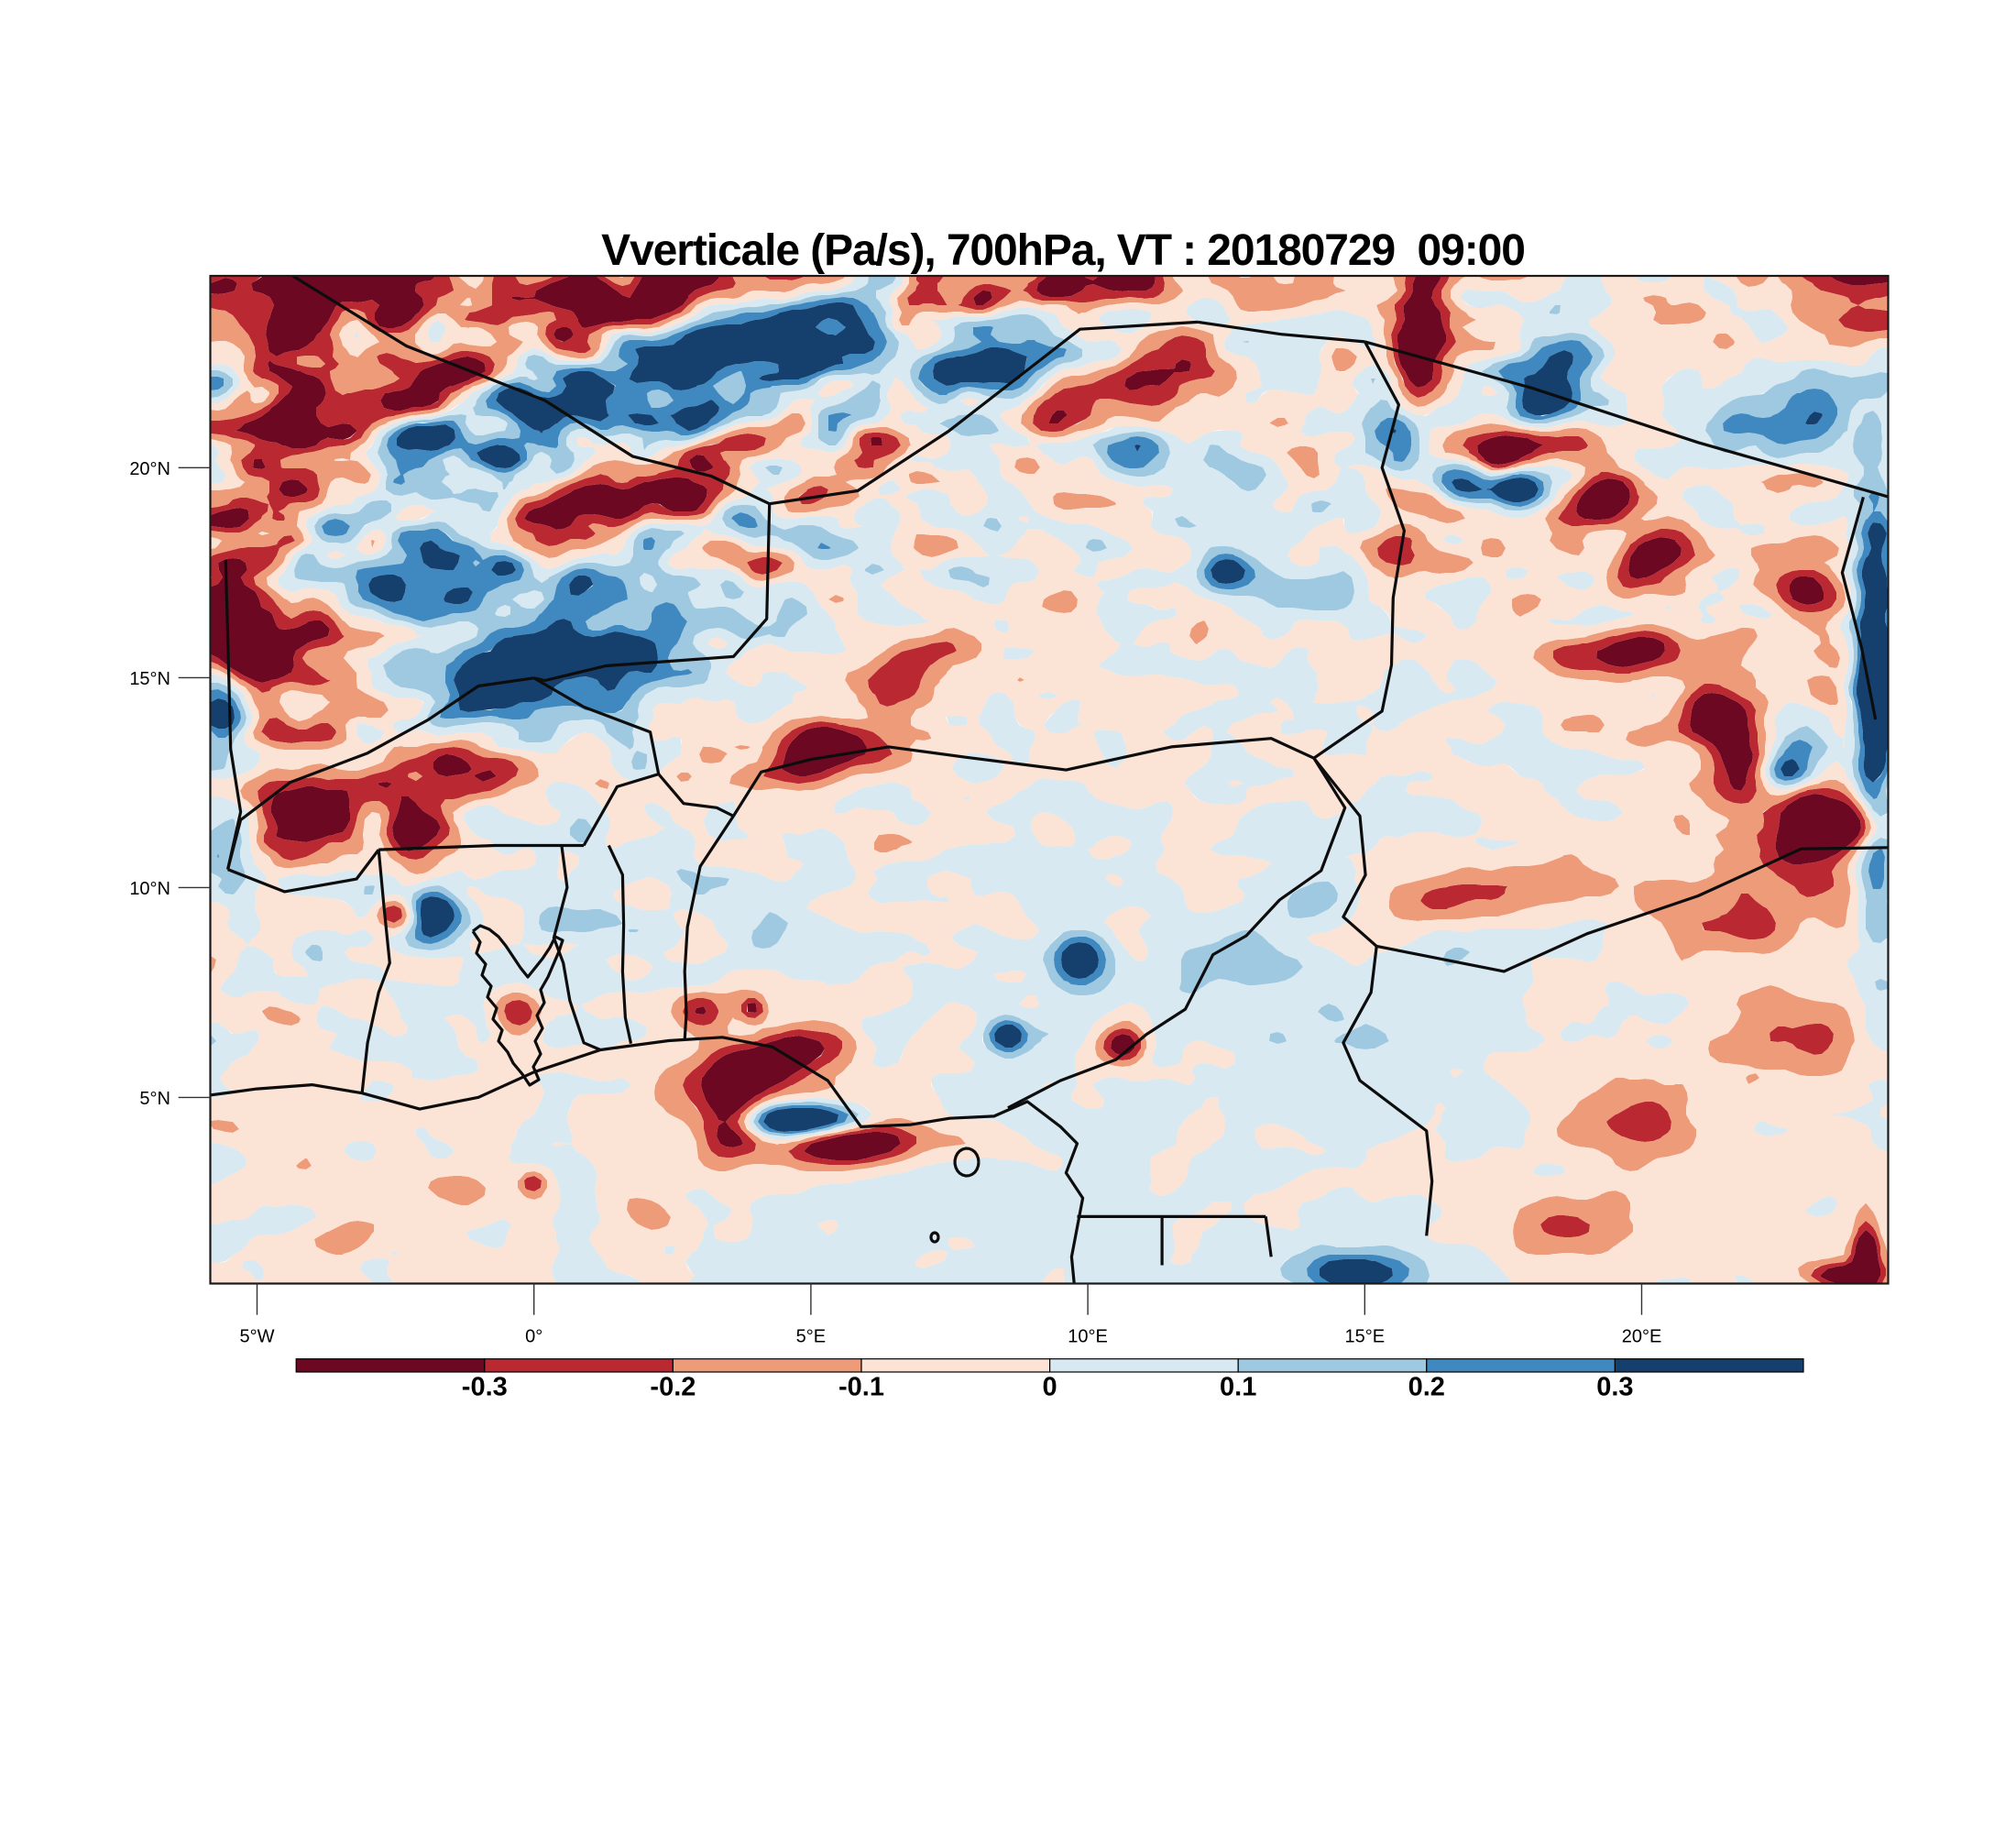 The height and width of the screenshot is (1833, 2016). Describe the element at coordinates (1426, 1387) in the screenshot. I see `svg-text: 0.2` at that location.